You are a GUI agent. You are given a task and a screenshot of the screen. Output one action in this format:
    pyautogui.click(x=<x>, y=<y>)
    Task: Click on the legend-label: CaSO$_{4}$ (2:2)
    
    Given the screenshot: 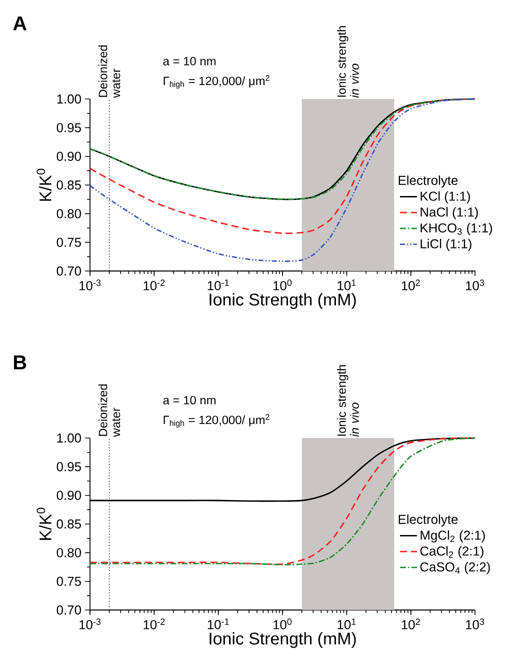 What is the action you would take?
    pyautogui.click(x=455, y=568)
    